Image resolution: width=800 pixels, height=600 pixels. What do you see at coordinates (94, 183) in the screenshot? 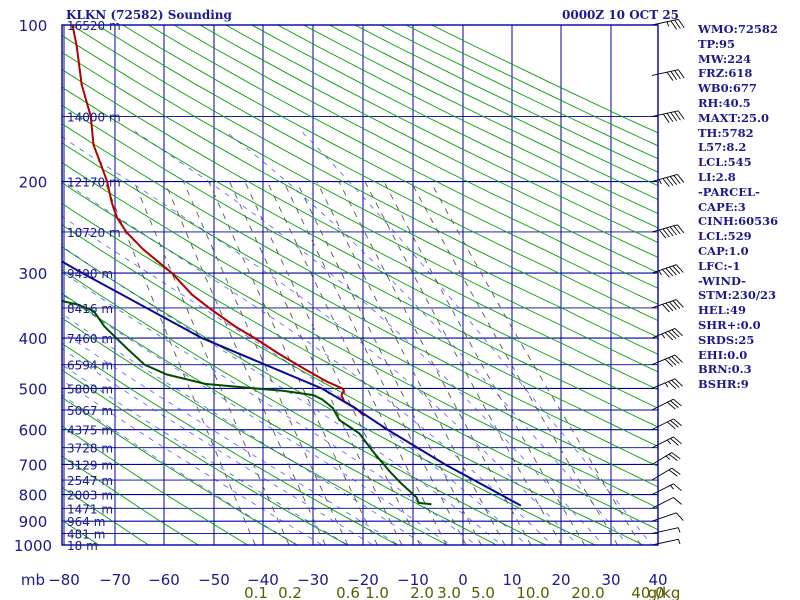
I see `height-label-200: 12170 m` at bounding box center [94, 183].